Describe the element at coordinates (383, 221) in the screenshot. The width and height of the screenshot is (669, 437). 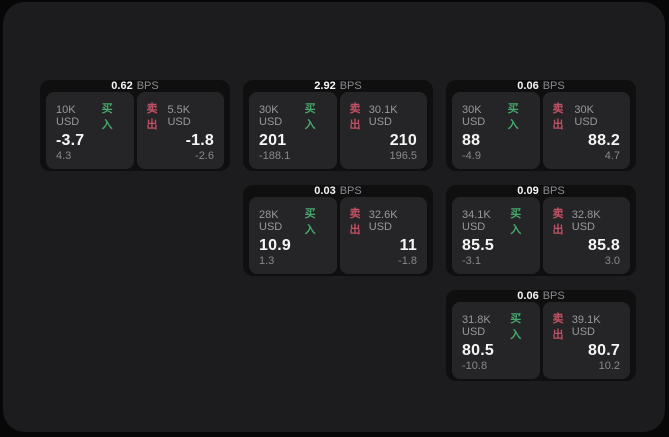
I see `sell-amount: 32.6K USD` at that location.